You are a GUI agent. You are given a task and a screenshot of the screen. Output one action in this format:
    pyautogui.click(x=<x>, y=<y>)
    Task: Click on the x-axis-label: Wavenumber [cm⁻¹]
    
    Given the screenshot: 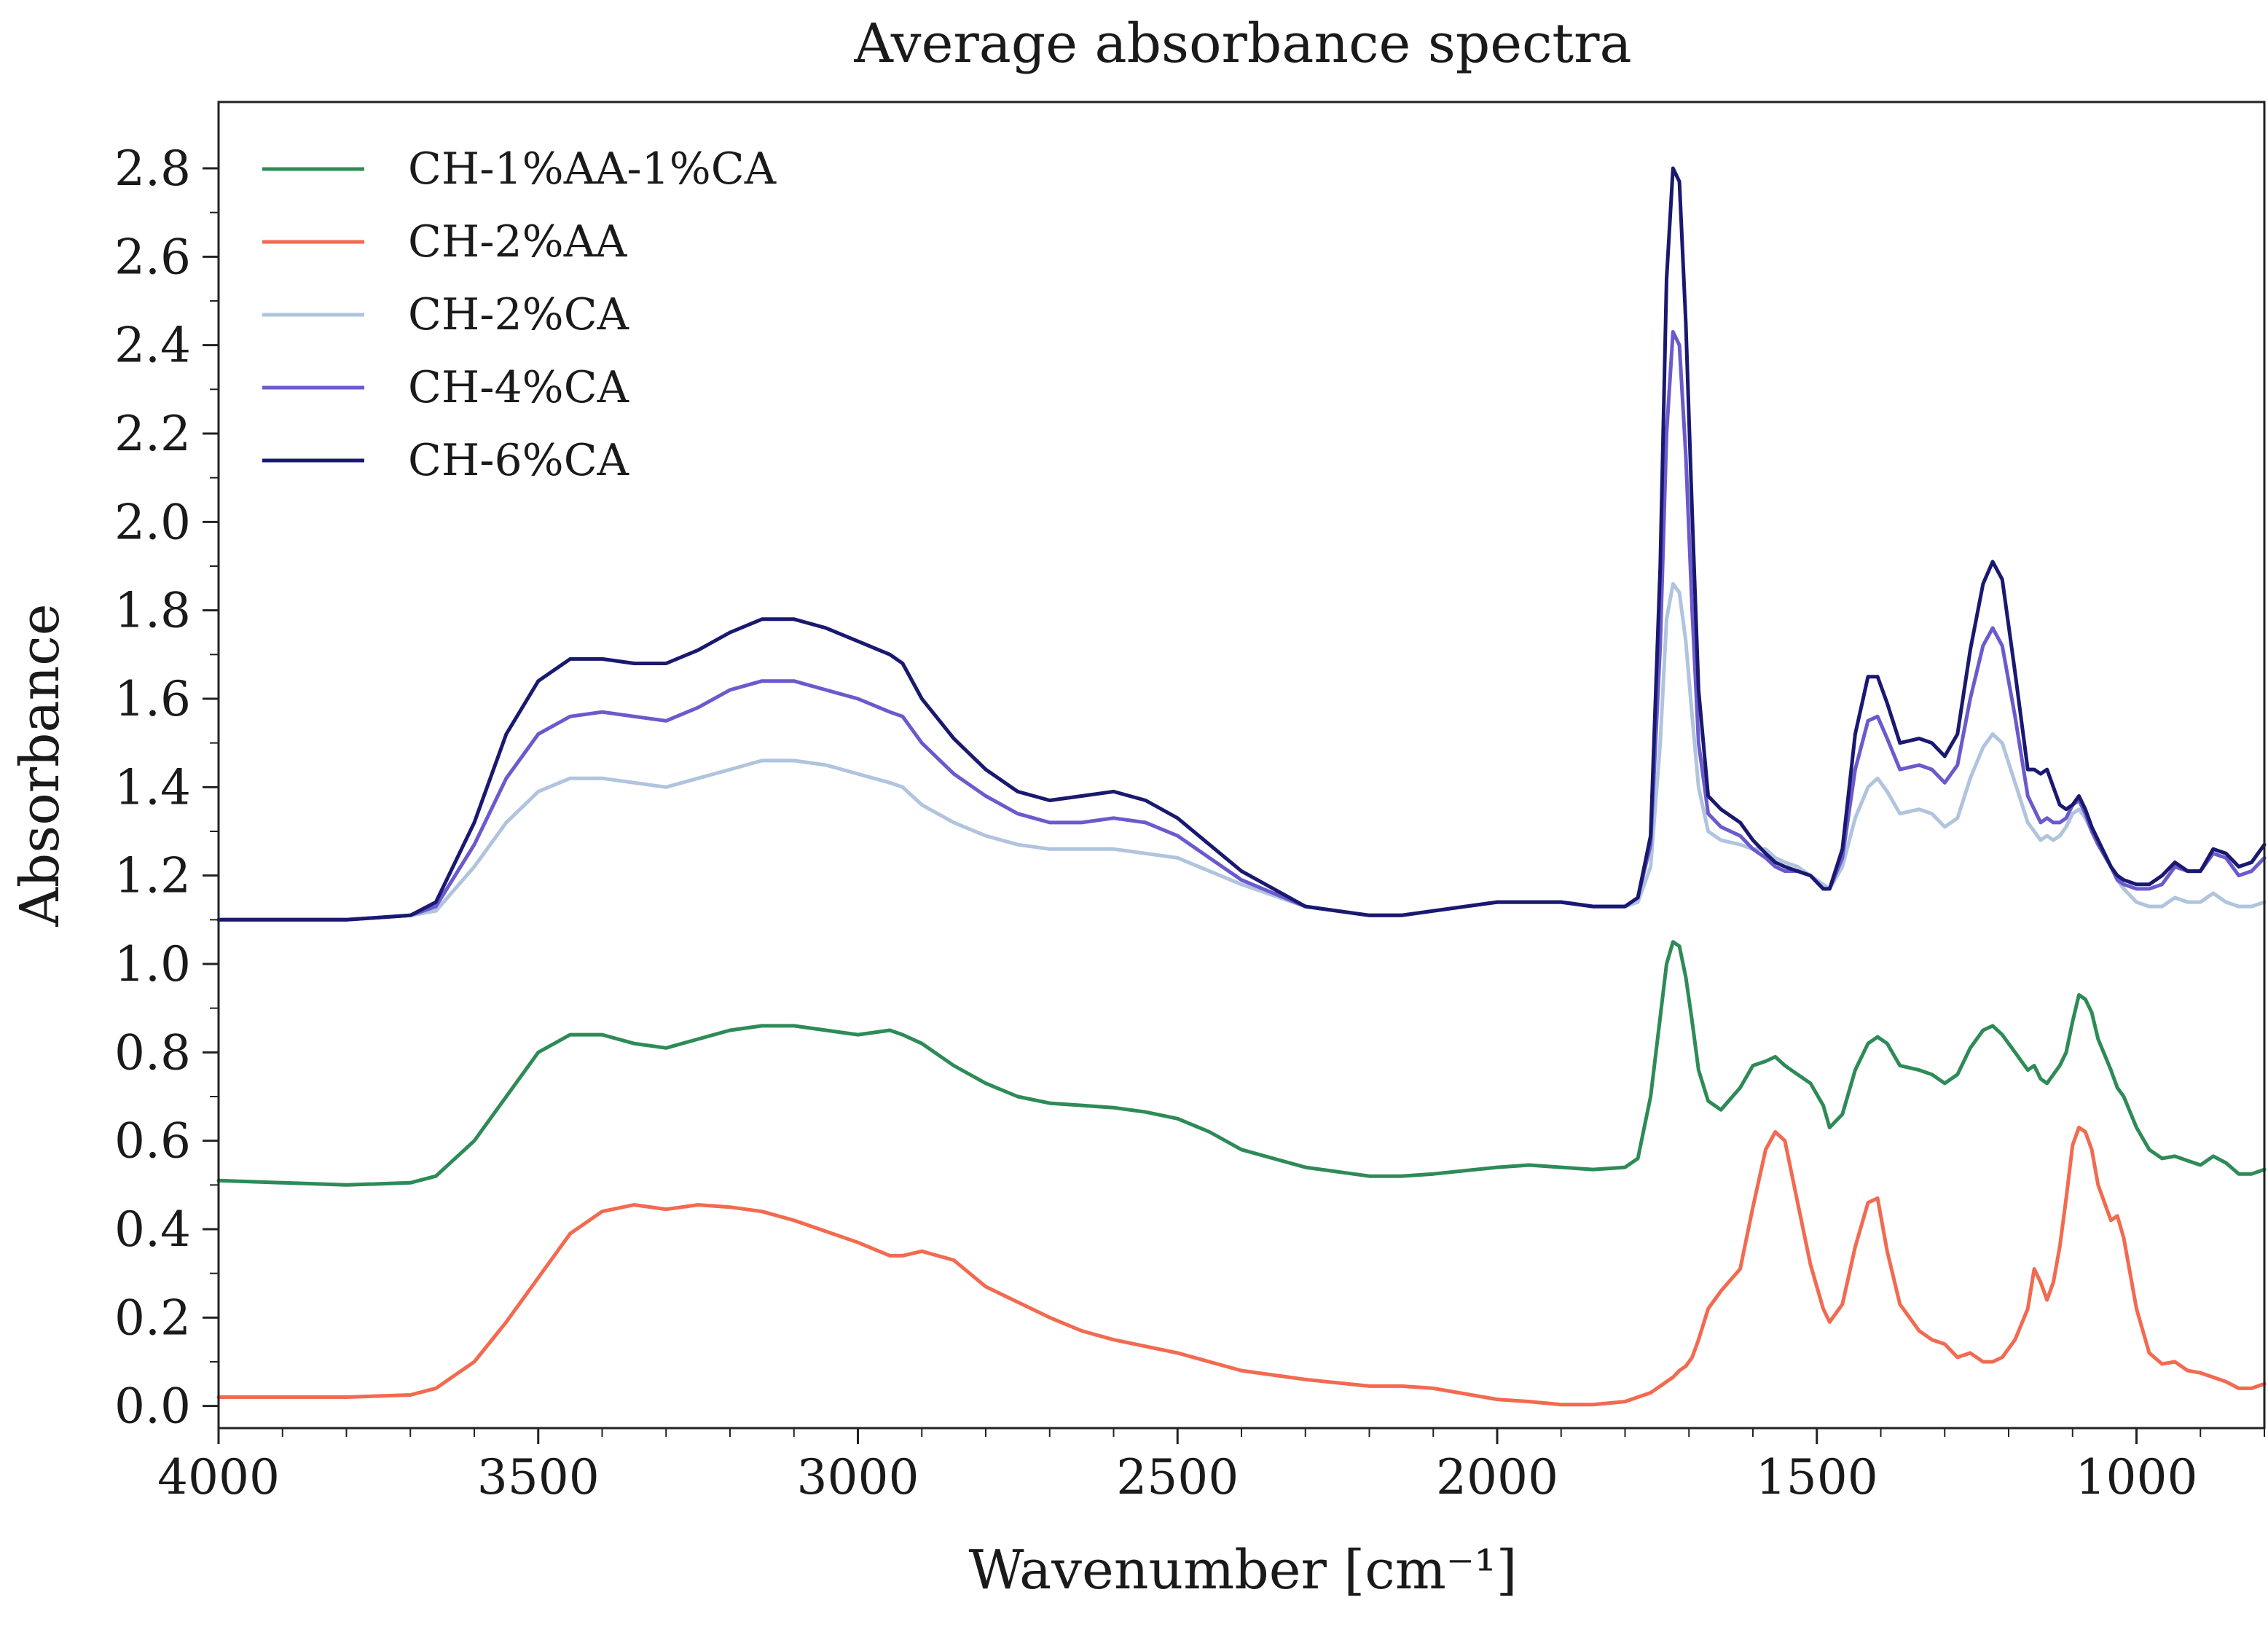 What is the action you would take?
    pyautogui.click(x=1243, y=1570)
    